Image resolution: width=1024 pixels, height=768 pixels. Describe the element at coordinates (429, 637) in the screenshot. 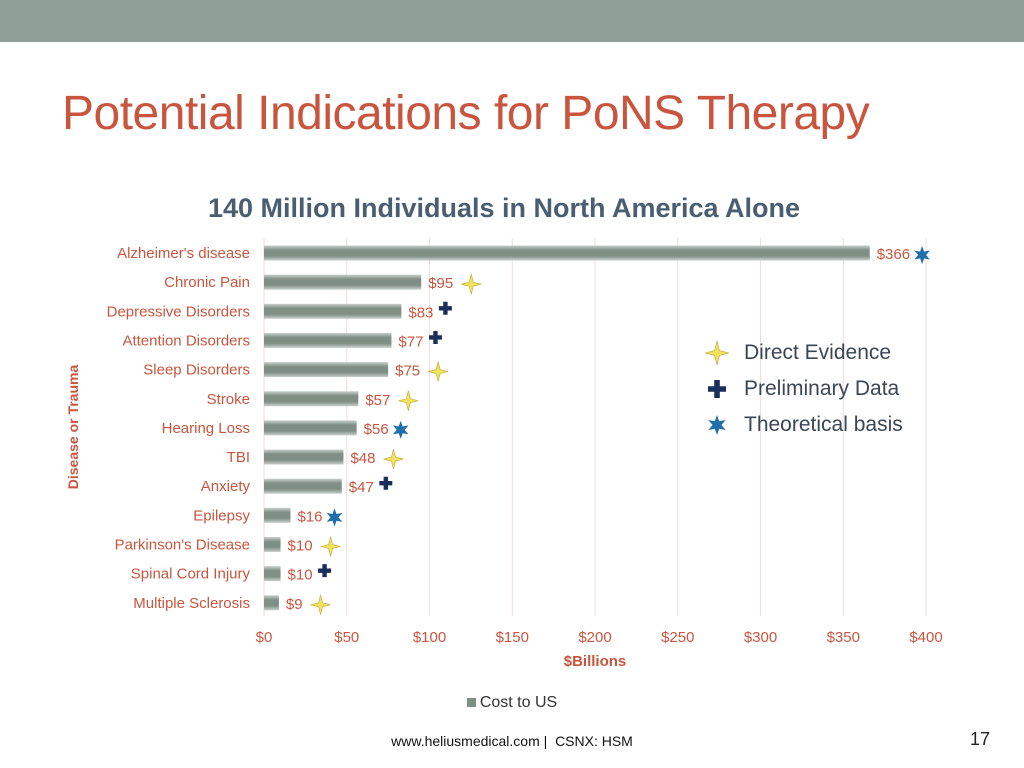

I see `x-tick-label: $100` at that location.